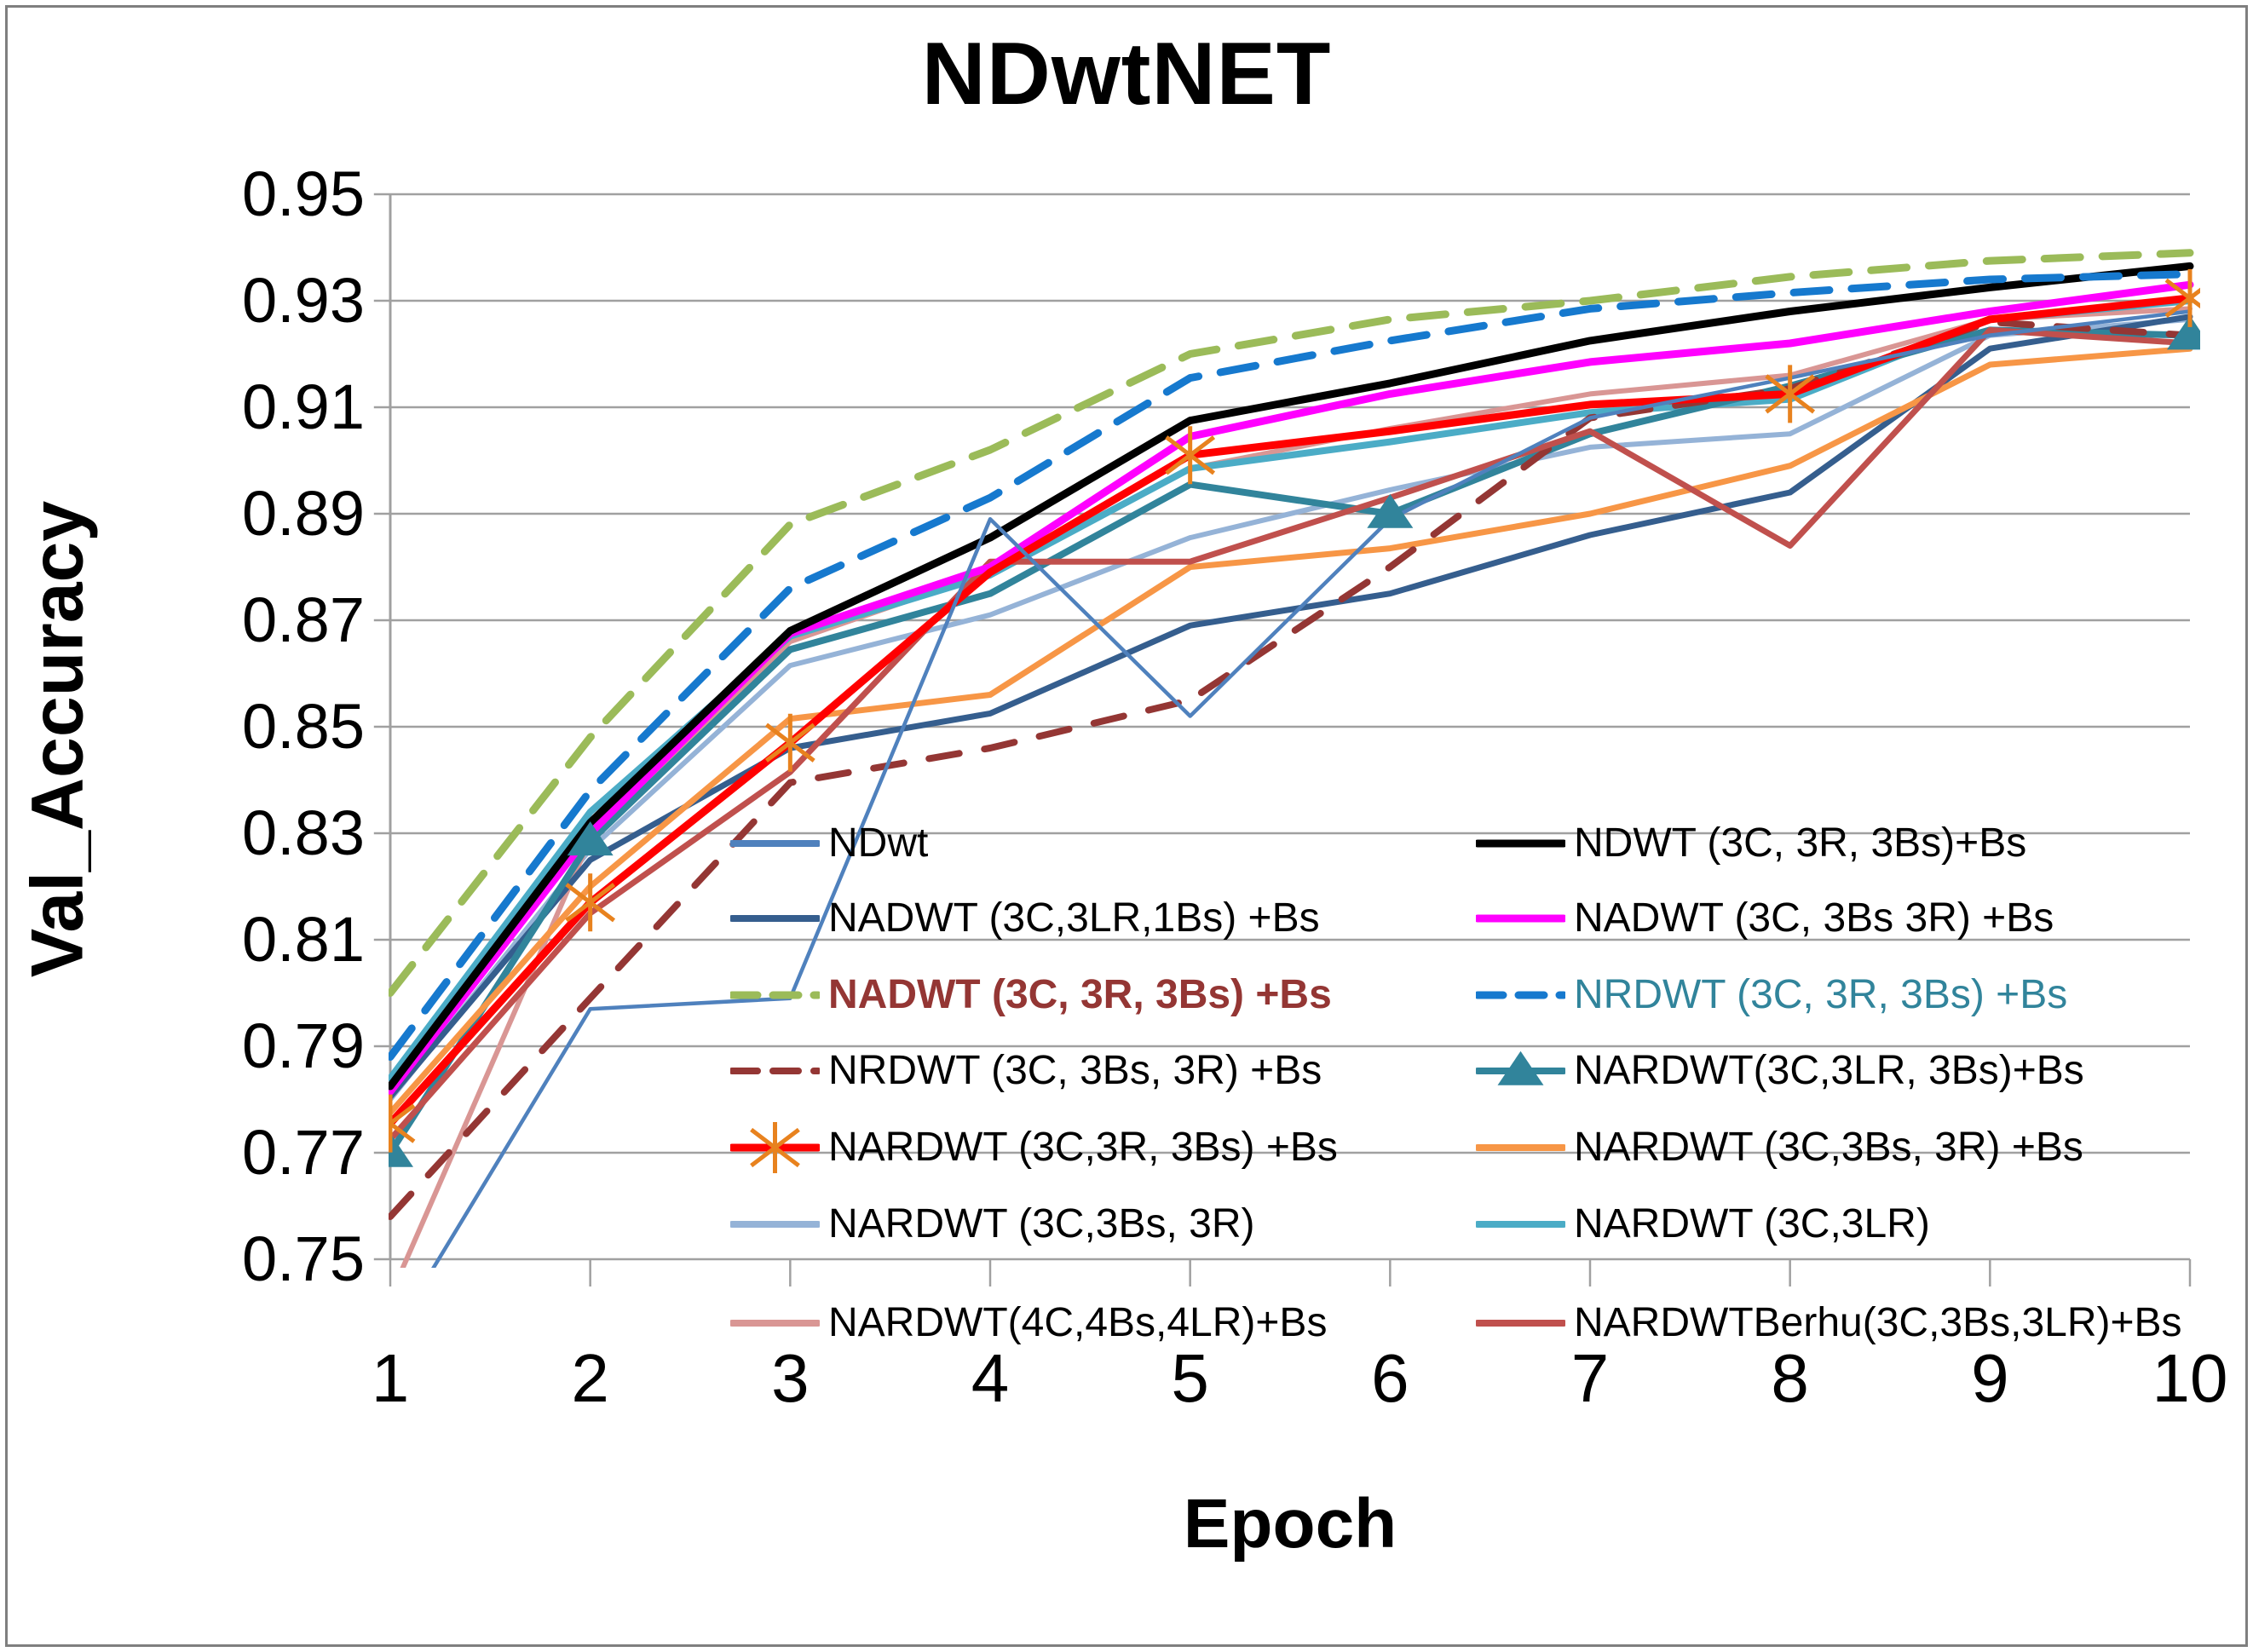  I want to click on legend-item-2: NADWT (3C, 3R, 3Bs) +Bs, so click(1031, 995).